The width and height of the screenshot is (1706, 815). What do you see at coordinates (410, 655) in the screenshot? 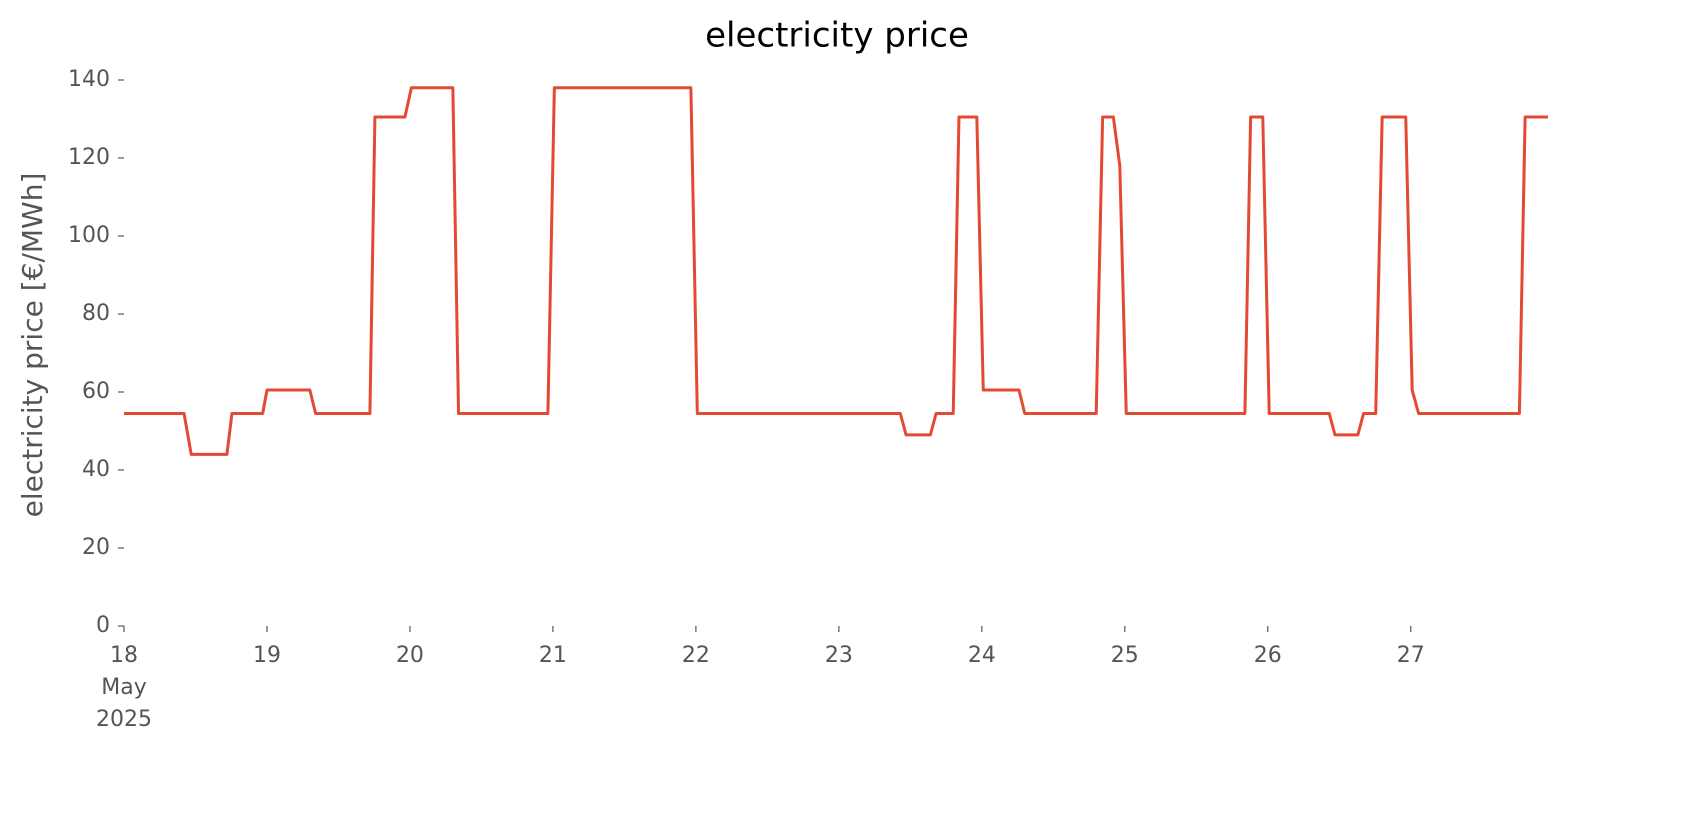
I see `x-tick-label: 20` at bounding box center [410, 655].